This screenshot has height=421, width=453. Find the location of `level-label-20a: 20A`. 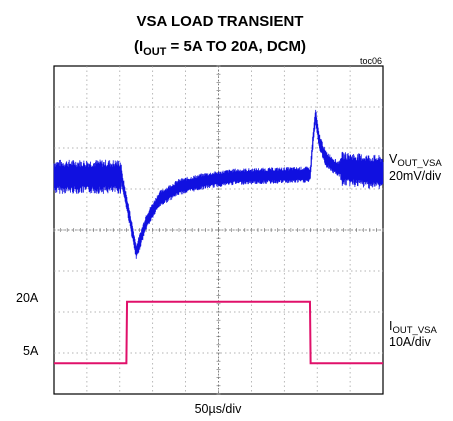

level-label-20a: 20A is located at coordinates (27, 298).